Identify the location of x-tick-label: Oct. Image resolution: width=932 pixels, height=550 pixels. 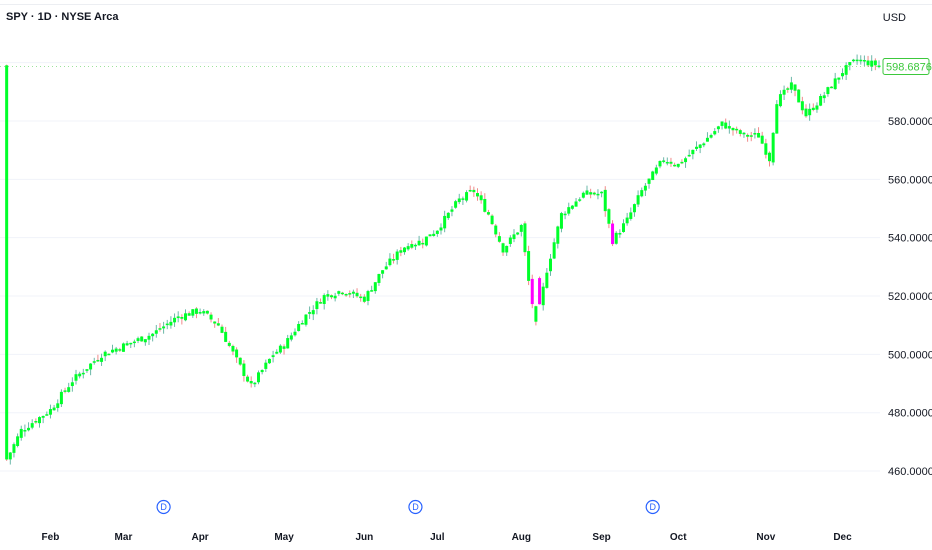
(678, 537).